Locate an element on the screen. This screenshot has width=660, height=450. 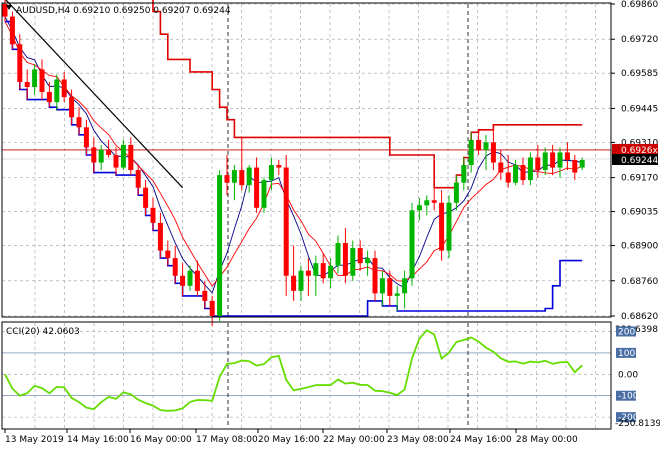
time-tick-label: 28 May 00:00 is located at coordinates (547, 440).